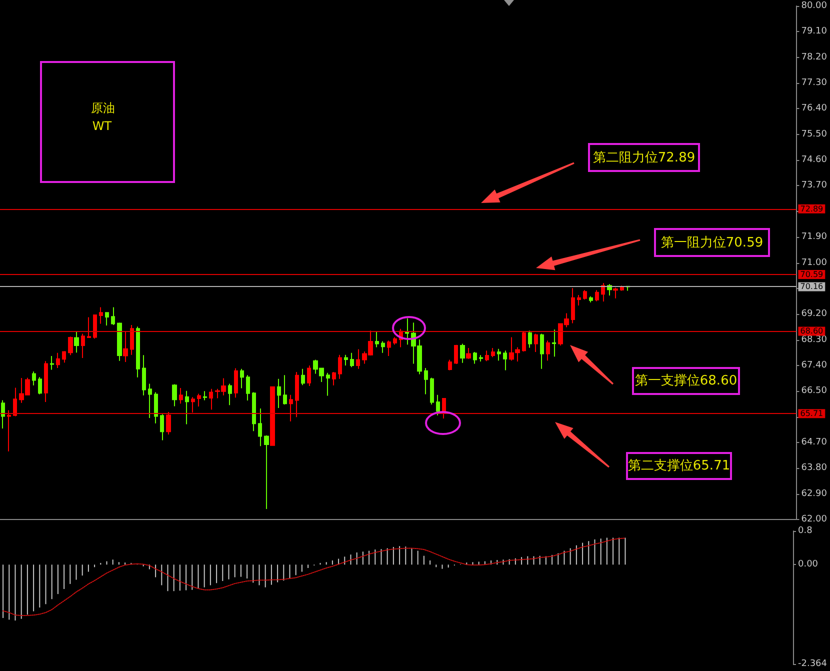 The width and height of the screenshot is (830, 671). I want to click on y-tick-label: 67.40, so click(814, 365).